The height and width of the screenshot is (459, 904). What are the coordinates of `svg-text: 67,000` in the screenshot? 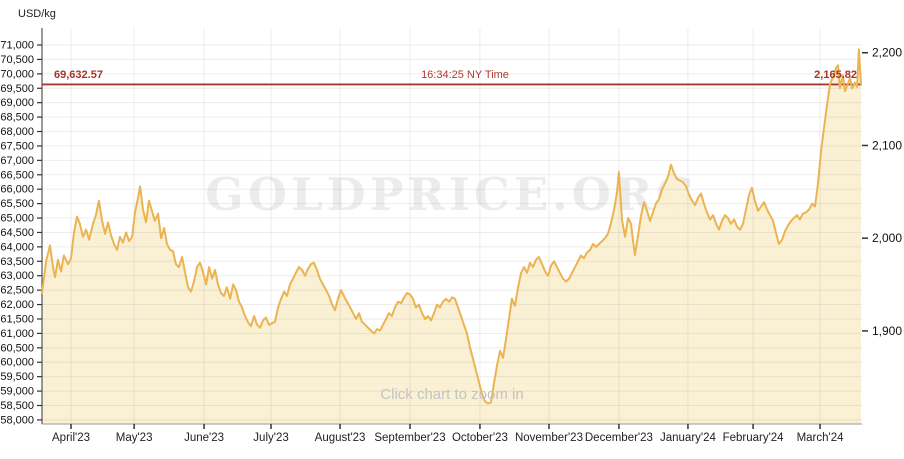 It's located at (17, 161).